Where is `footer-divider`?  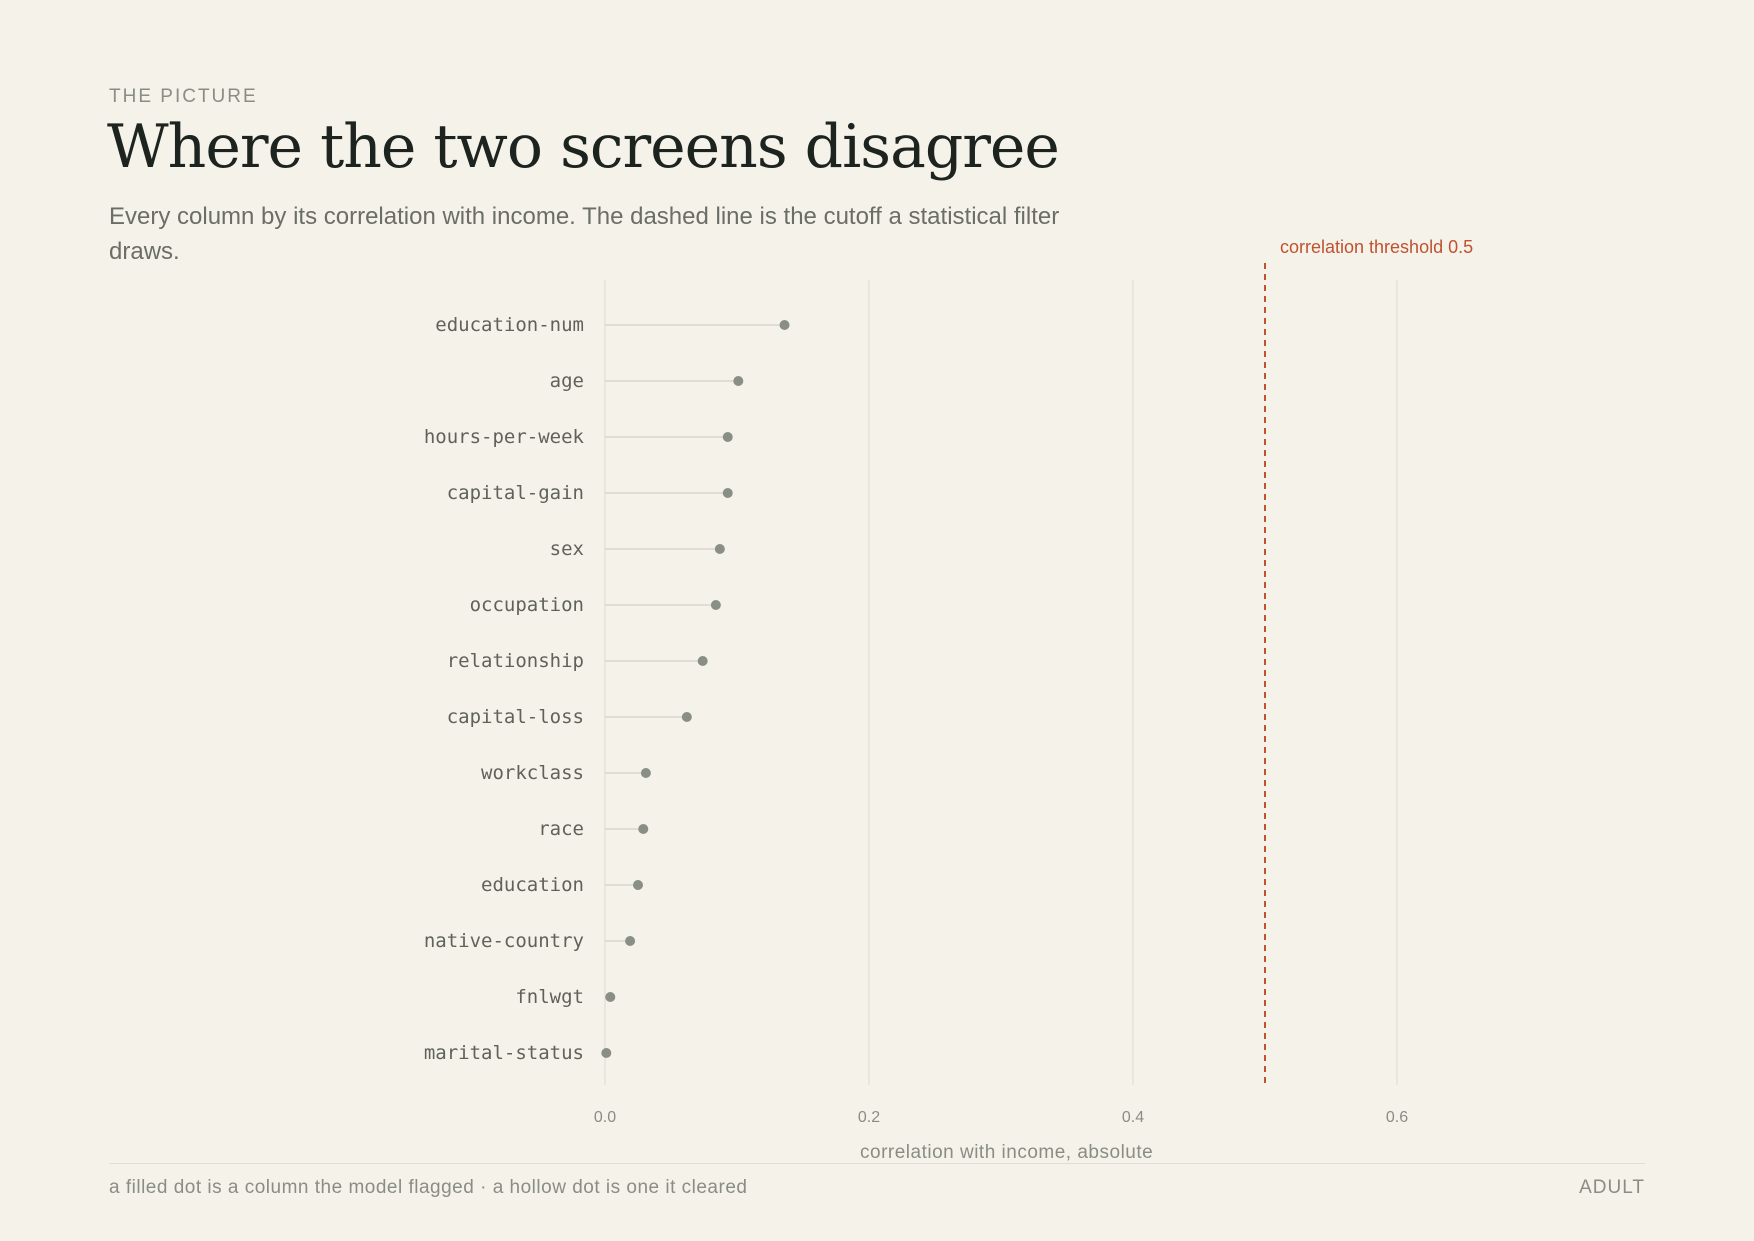 footer-divider is located at coordinates (877, 1163).